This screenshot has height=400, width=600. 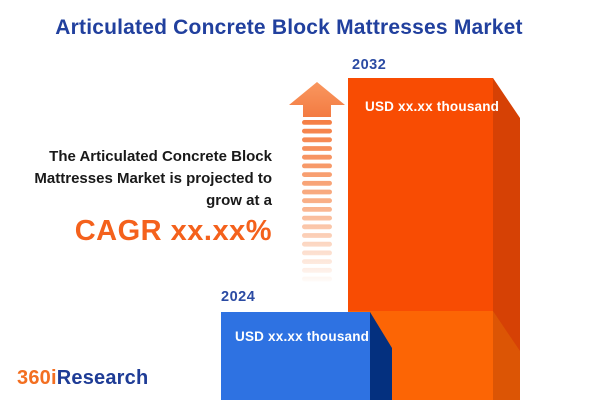 I want to click on bar-year-label-2032: 2032, so click(x=369, y=65).